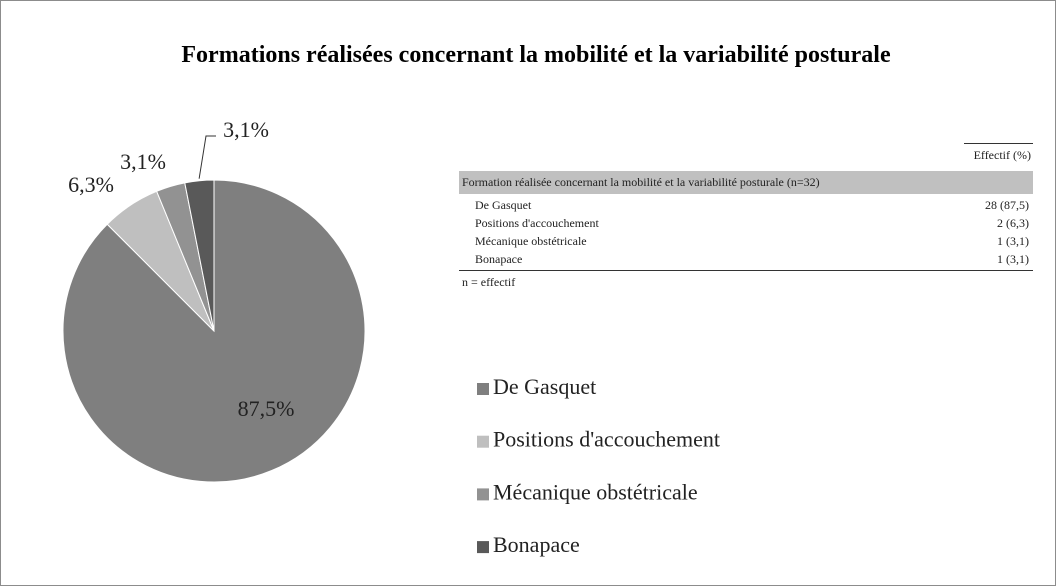 This screenshot has height=586, width=1056. What do you see at coordinates (1007, 205) in the screenshot?
I see `table-cell: 28 (87,5)` at bounding box center [1007, 205].